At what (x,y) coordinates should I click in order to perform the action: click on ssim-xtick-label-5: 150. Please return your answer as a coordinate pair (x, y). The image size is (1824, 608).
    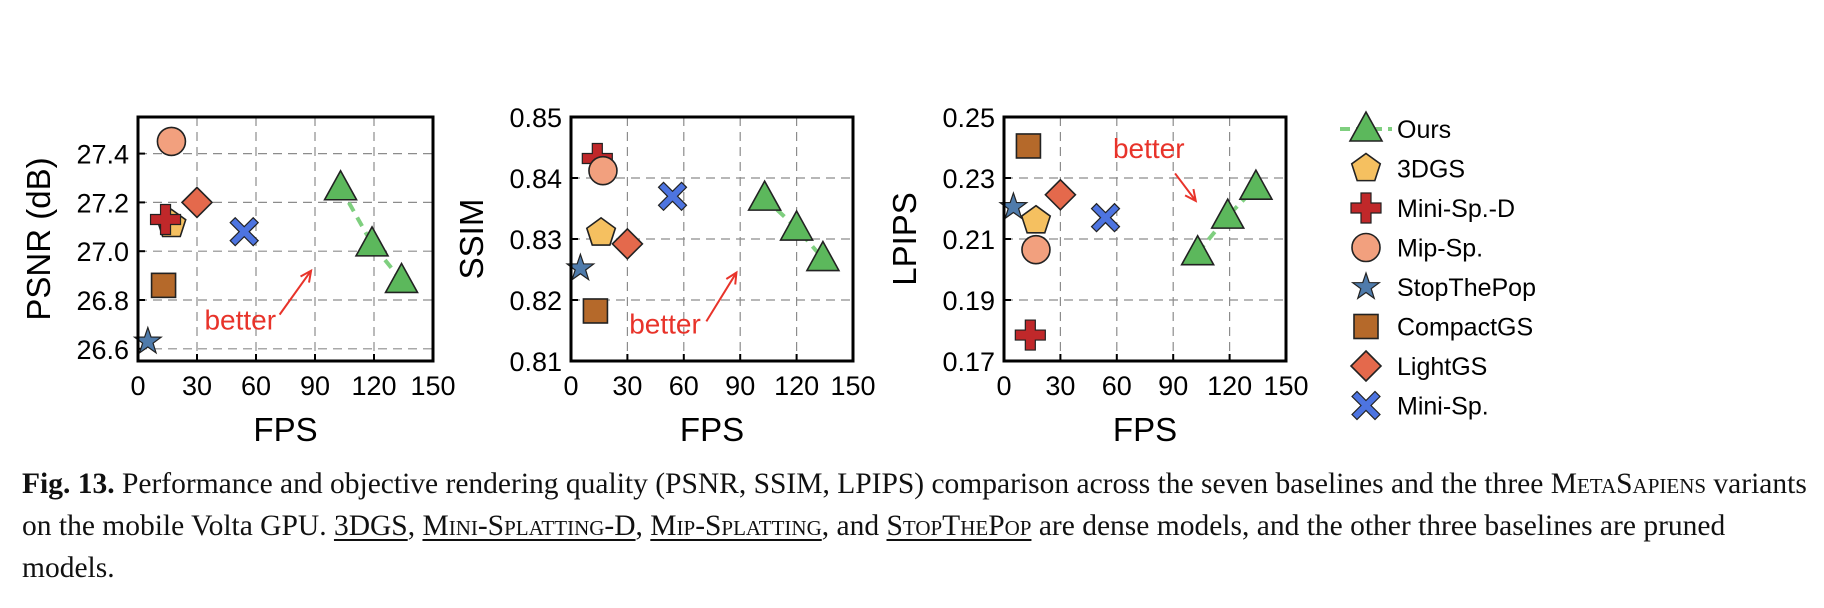
    Looking at the image, I should click on (852, 386).